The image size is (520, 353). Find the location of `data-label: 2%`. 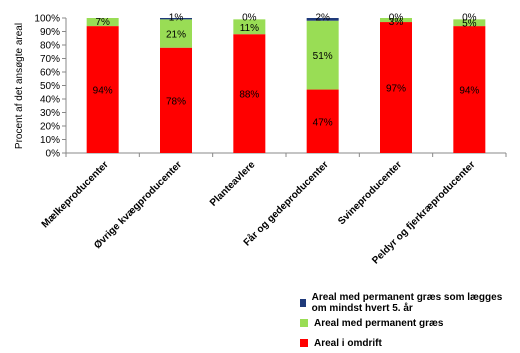

data-label: 2% is located at coordinates (322, 18).